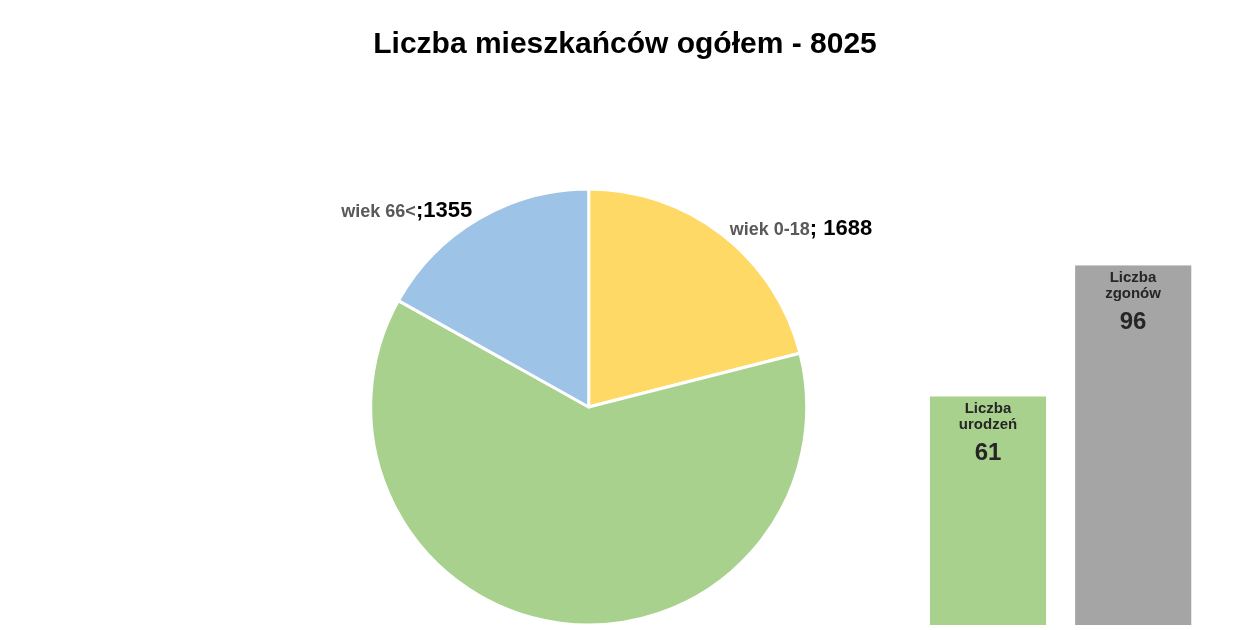  What do you see at coordinates (1133, 321) in the screenshot?
I see `data-label: 96` at bounding box center [1133, 321].